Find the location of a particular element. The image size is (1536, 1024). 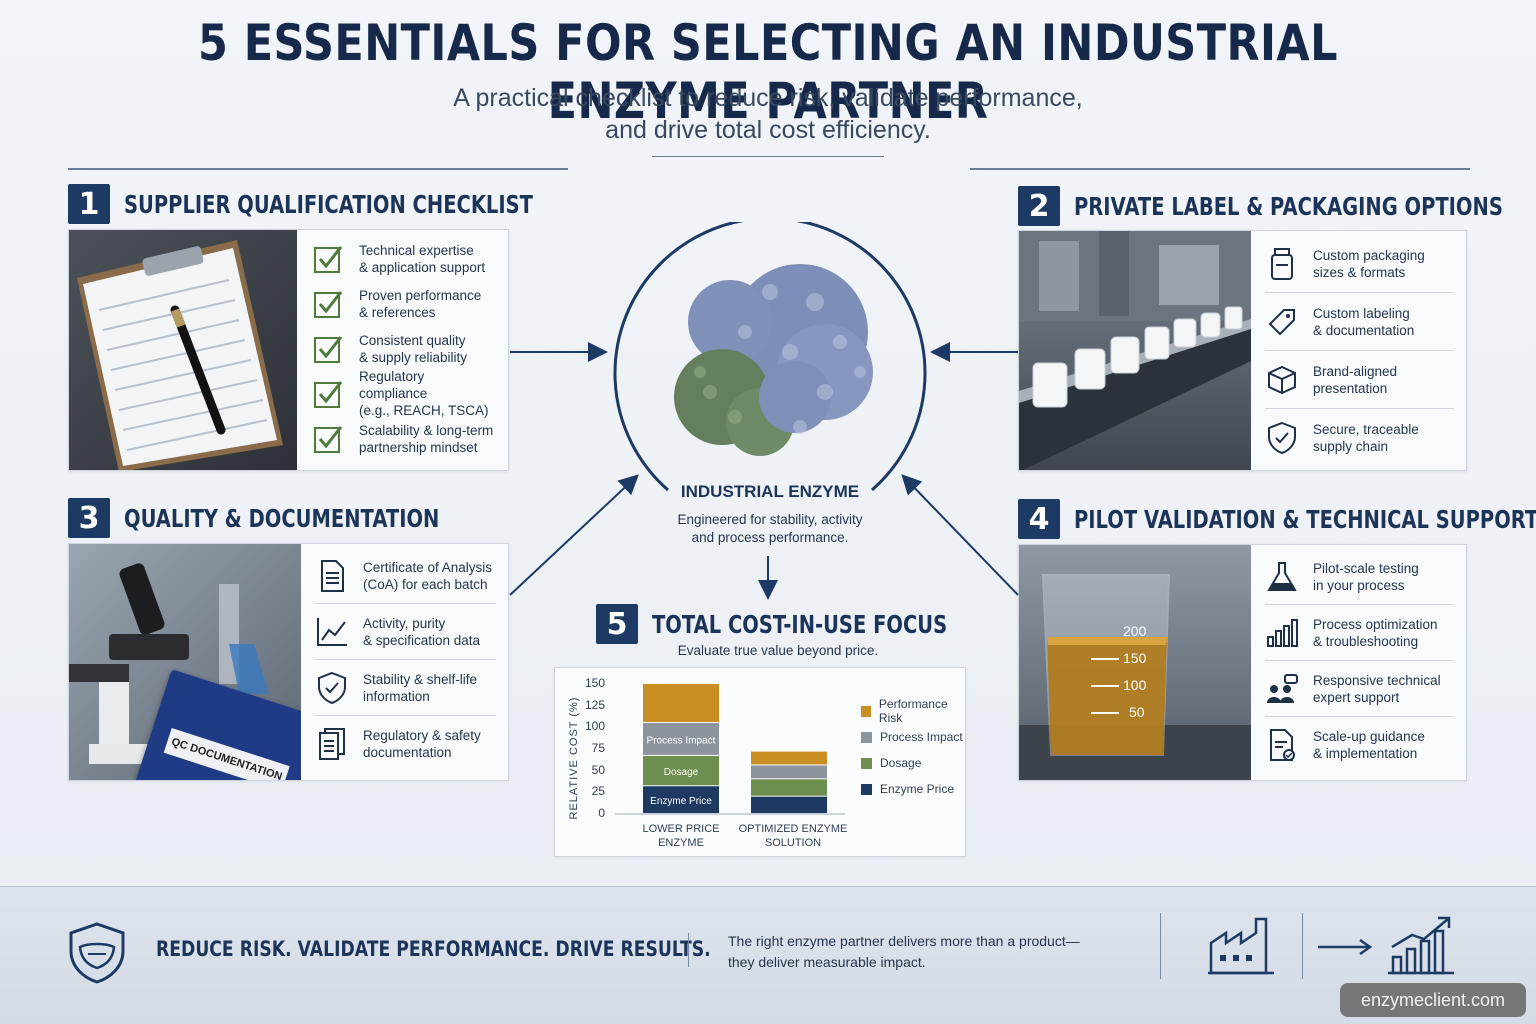

list-item: Regulatory & safety documentation is located at coordinates (405, 744).